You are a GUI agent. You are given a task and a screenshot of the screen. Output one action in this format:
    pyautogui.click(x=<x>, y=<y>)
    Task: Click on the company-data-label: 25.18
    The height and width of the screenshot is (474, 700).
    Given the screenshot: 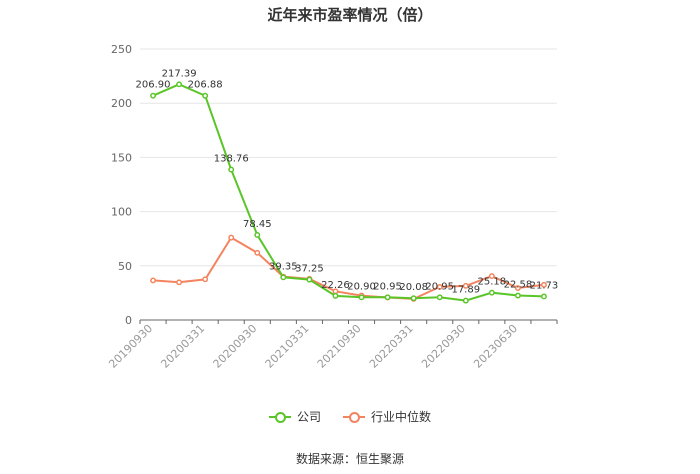 What is the action you would take?
    pyautogui.click(x=492, y=282)
    